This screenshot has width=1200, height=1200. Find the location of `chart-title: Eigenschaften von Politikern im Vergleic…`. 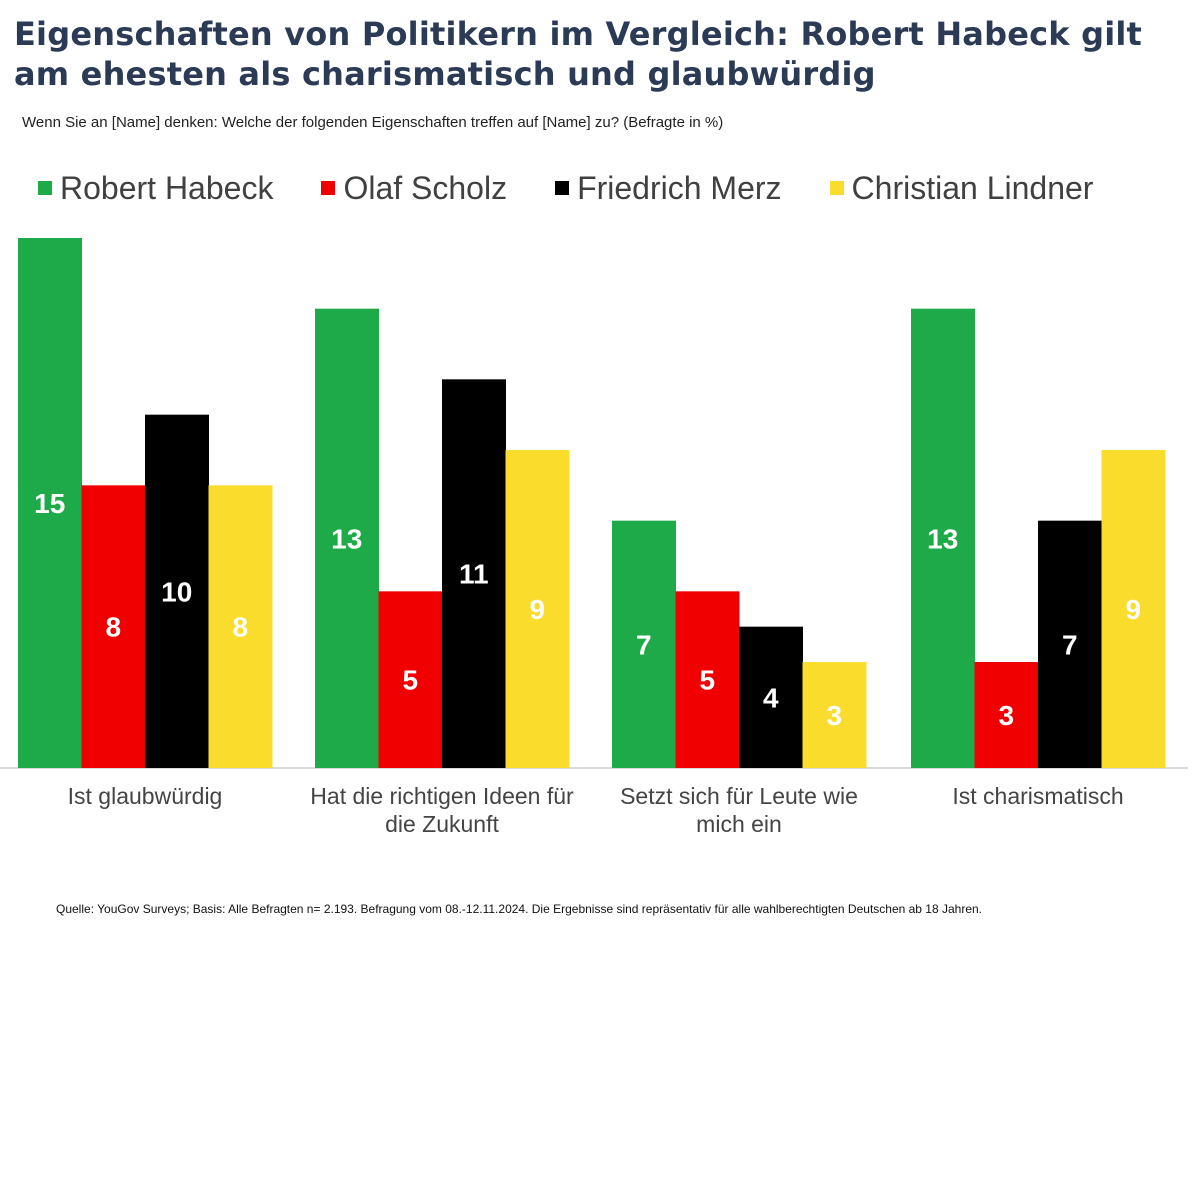

chart-title: Eigenschaften von Politikern im Vergleic… is located at coordinates (578, 54).